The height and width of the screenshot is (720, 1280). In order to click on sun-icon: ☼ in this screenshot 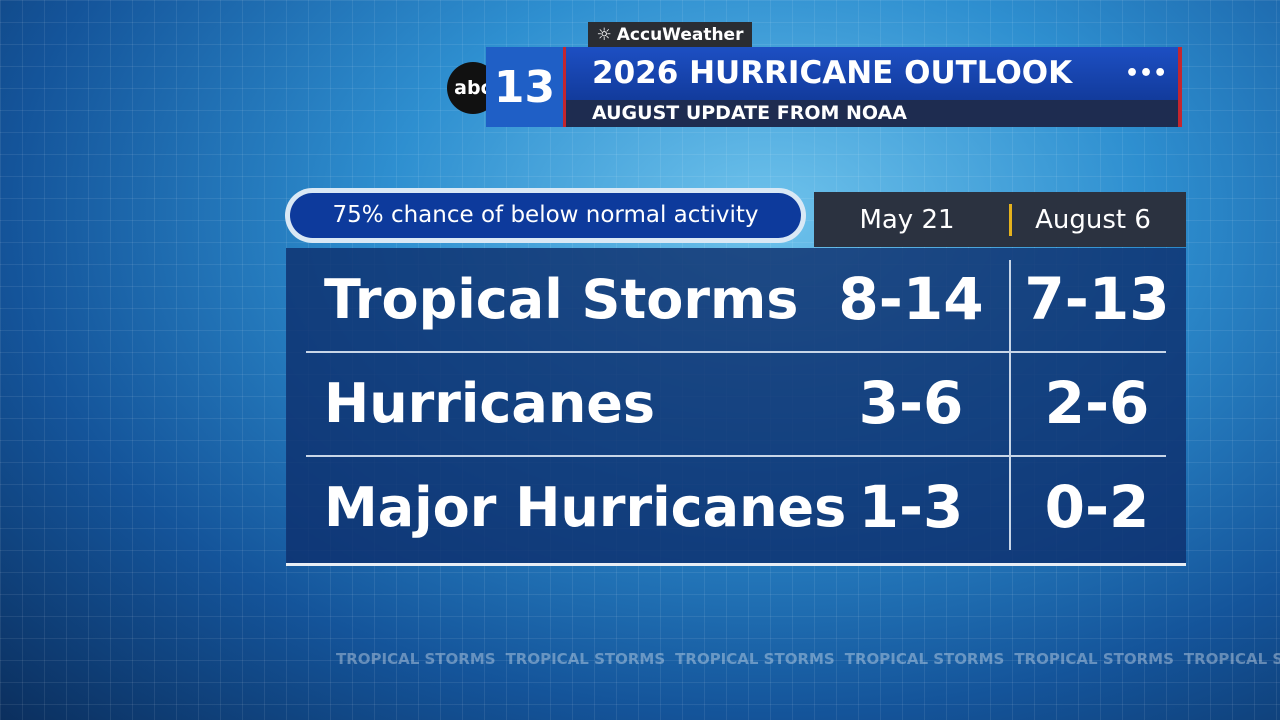, I will do `click(604, 34)`.